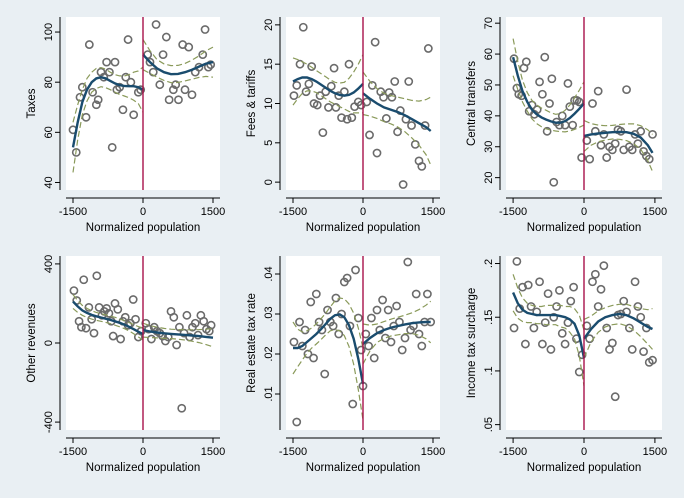 This screenshot has width=684, height=498. What do you see at coordinates (269, 353) in the screenshot?
I see `y-tick-label: .02` at bounding box center [269, 353].